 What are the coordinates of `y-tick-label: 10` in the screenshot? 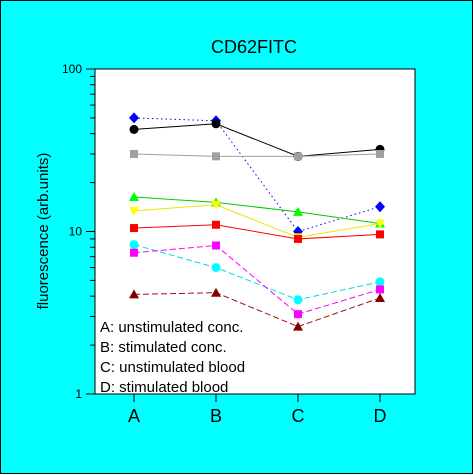 It's located at (76, 232).